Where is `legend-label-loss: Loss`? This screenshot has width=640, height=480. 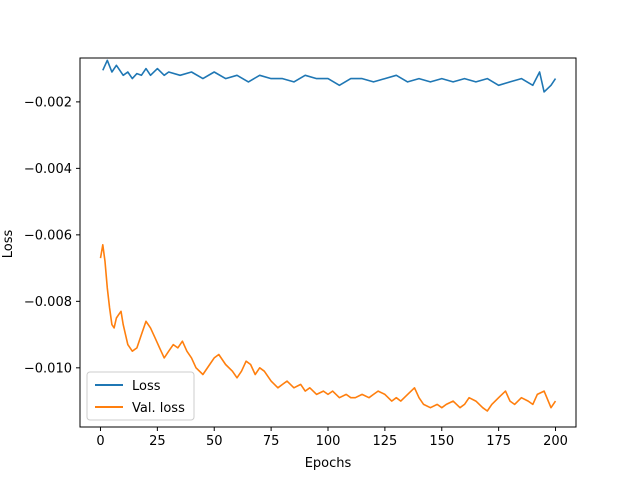
legend-label-loss: Loss is located at coordinates (146, 386).